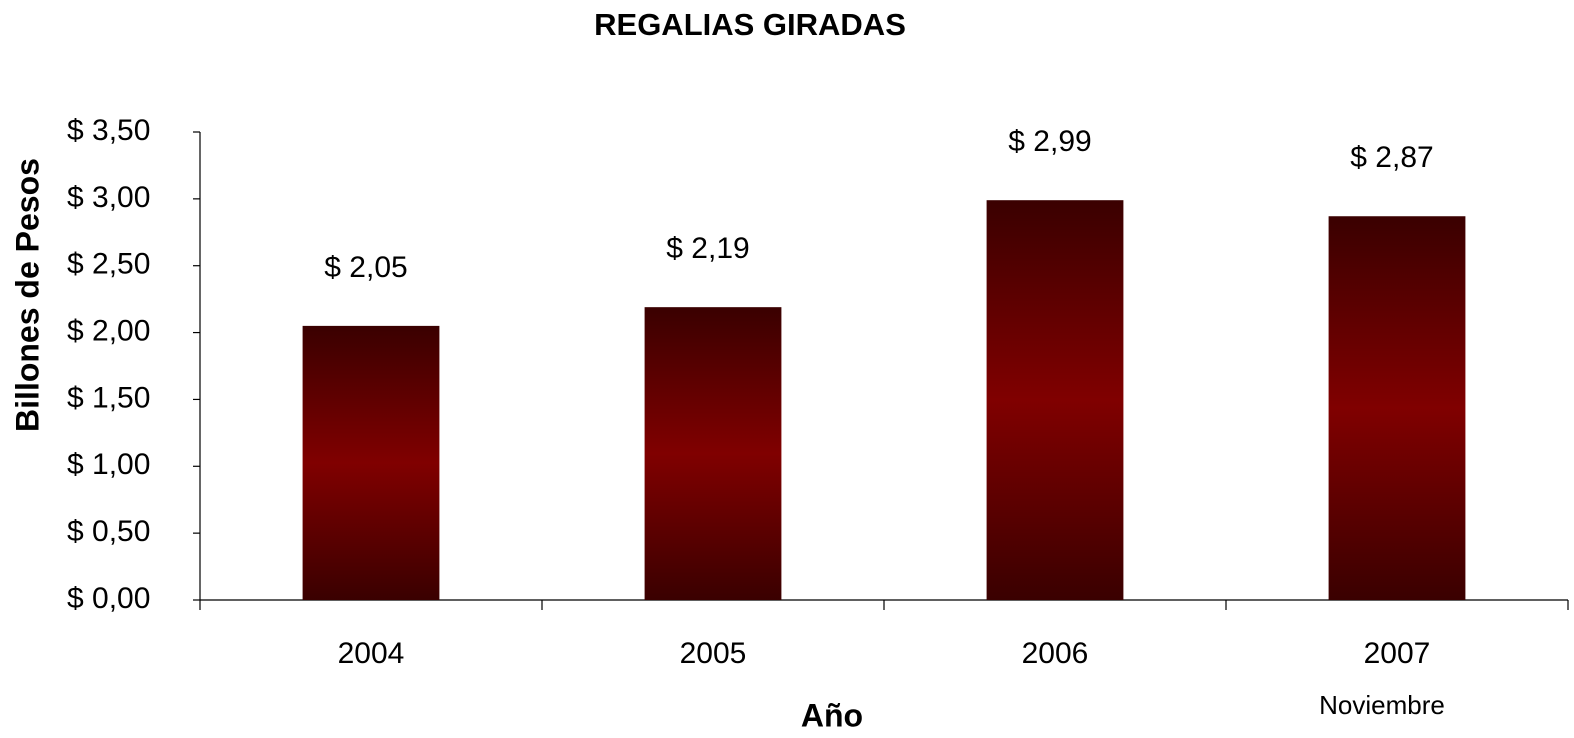  Describe the element at coordinates (1382, 705) in the screenshot. I see `annotation: Noviembre` at that location.